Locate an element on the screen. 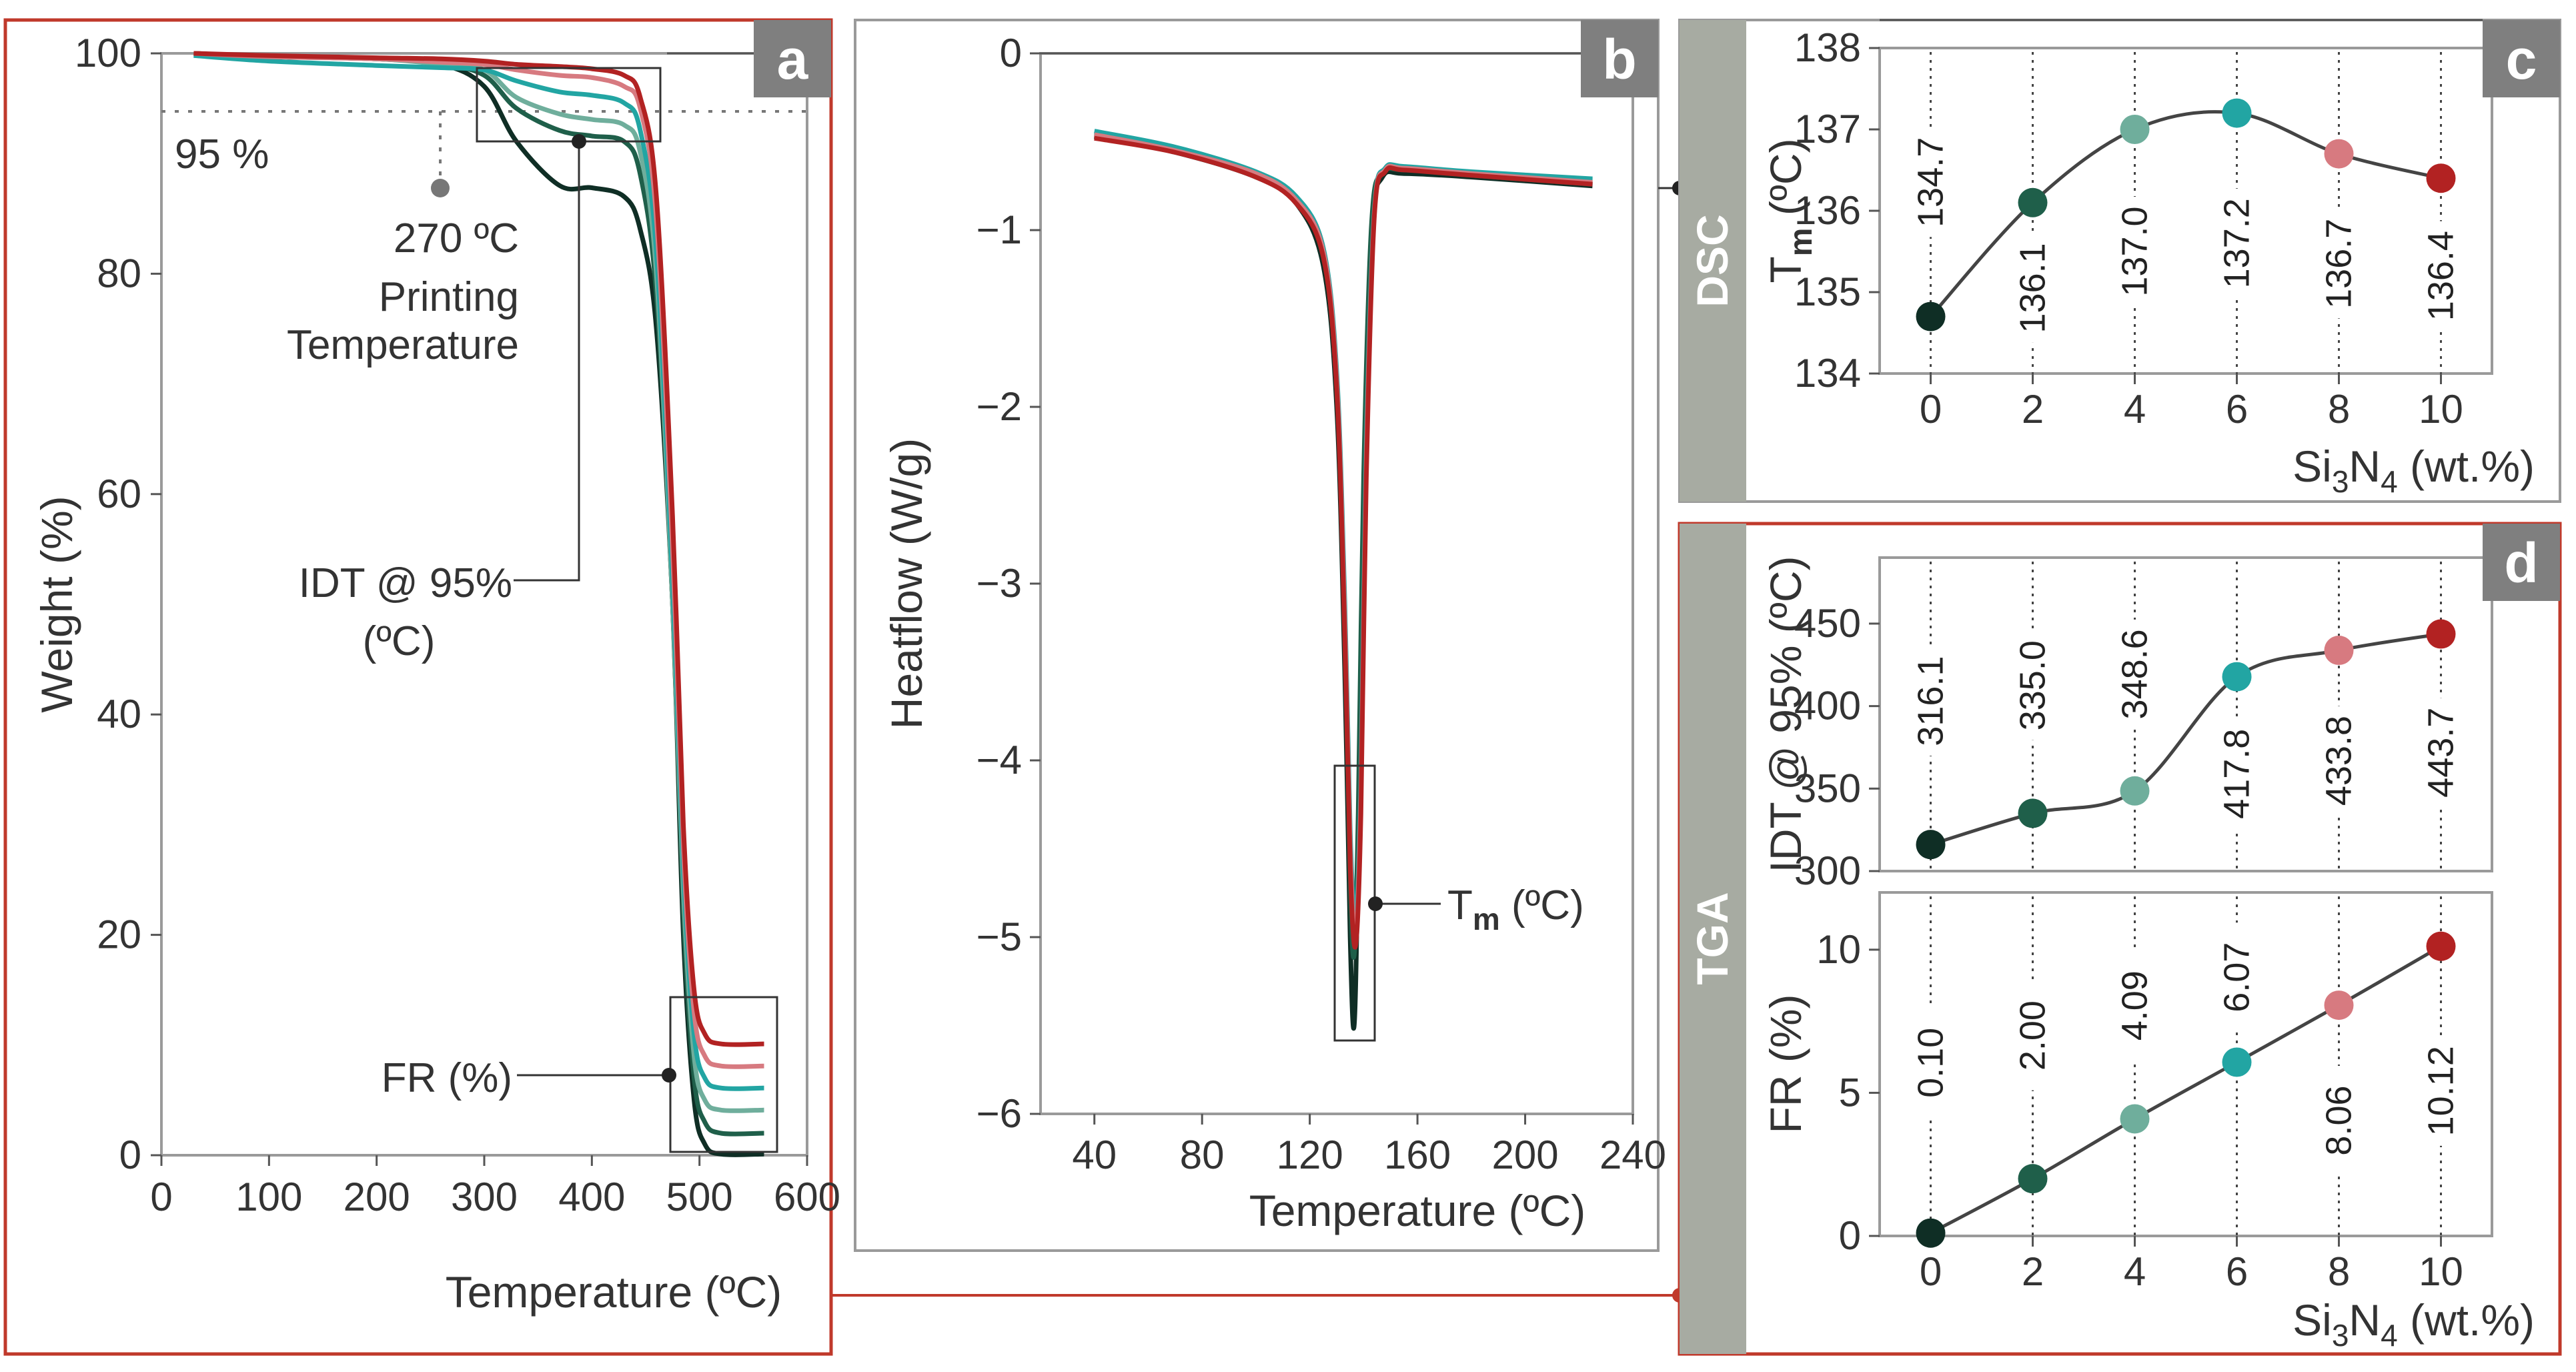  ann-idt: IDT @ 95% is located at coordinates (406, 583).